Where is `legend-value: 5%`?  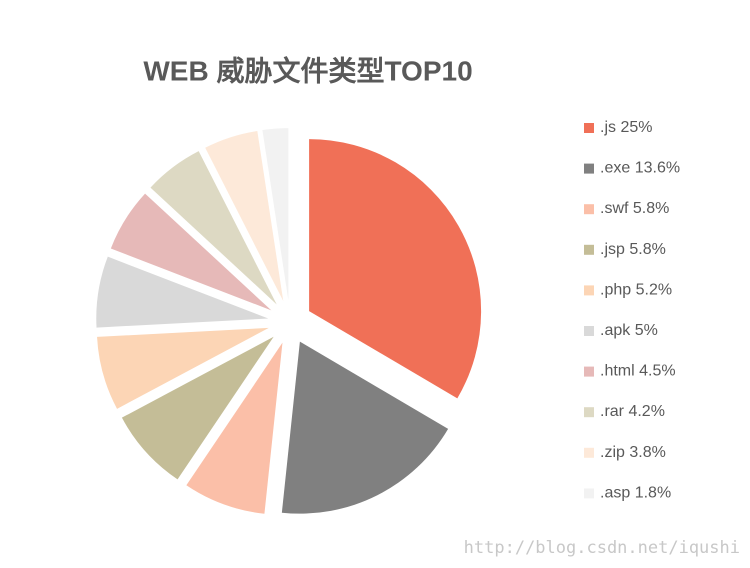
legend-value: 5% is located at coordinates (646, 330).